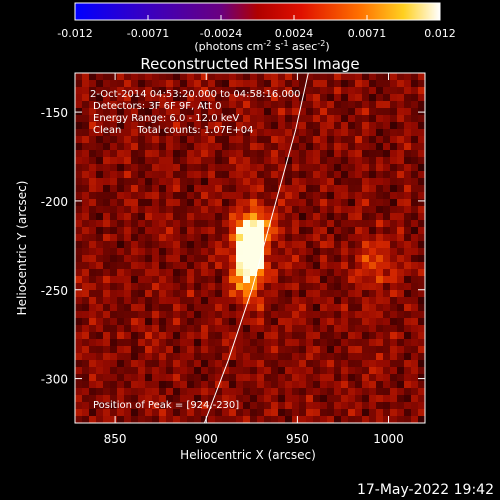  I want to click on solar-limb-line, so click(256, 248).